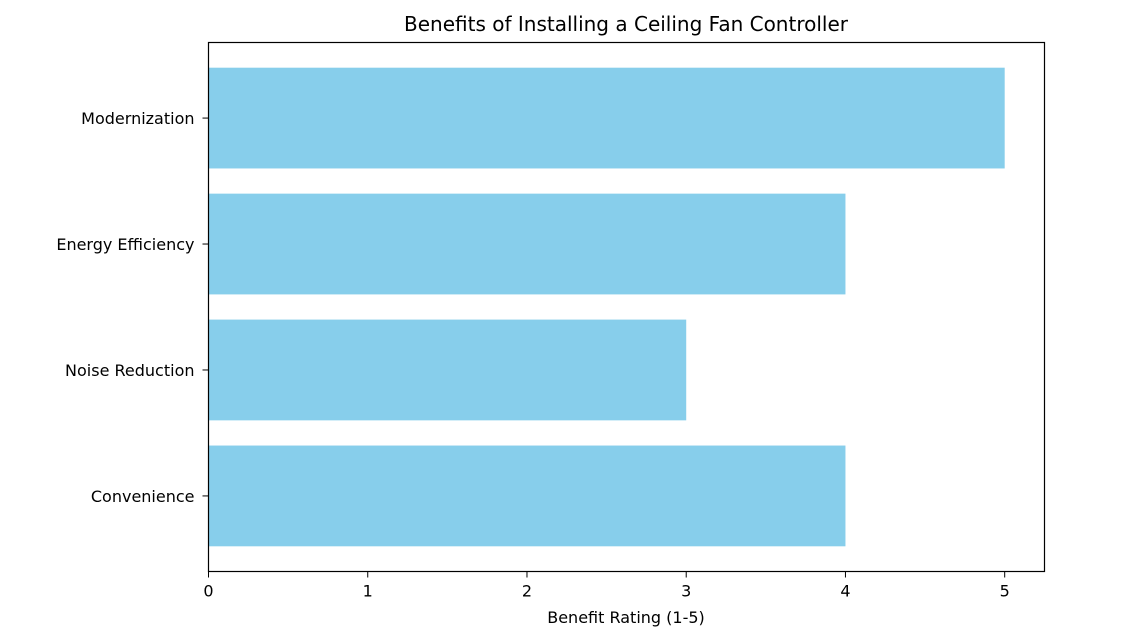  Describe the element at coordinates (626, 617) in the screenshot. I see `x-axis-label: Benefit Rating (1-5)` at that location.